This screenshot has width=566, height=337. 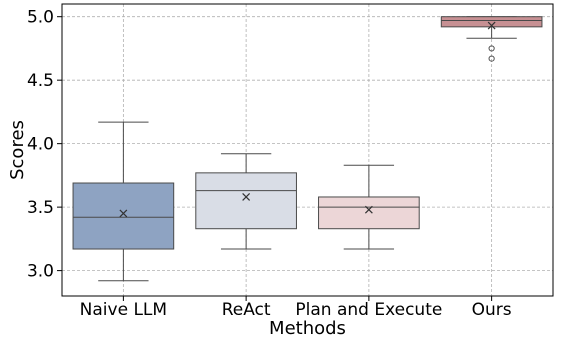 I want to click on x-tick-label: Plan and Execute, so click(x=368, y=310).